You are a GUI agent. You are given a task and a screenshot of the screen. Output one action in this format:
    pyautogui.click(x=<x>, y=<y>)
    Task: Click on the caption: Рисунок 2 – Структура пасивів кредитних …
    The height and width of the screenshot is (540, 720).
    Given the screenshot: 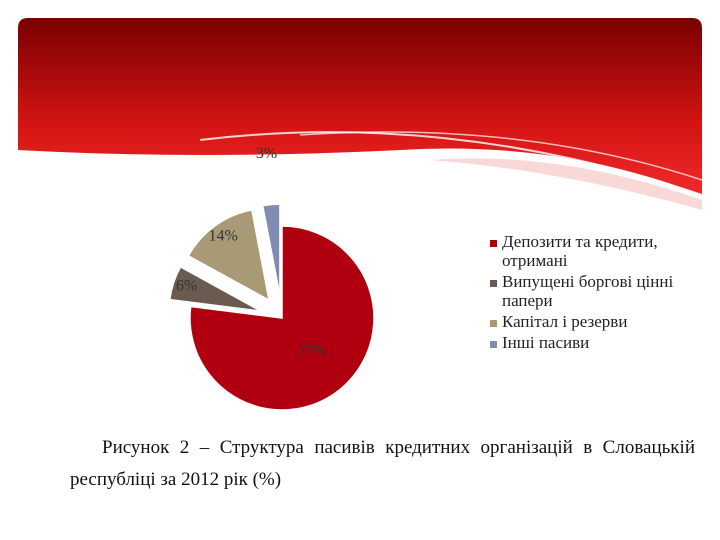 What is the action you would take?
    pyautogui.click(x=382, y=463)
    